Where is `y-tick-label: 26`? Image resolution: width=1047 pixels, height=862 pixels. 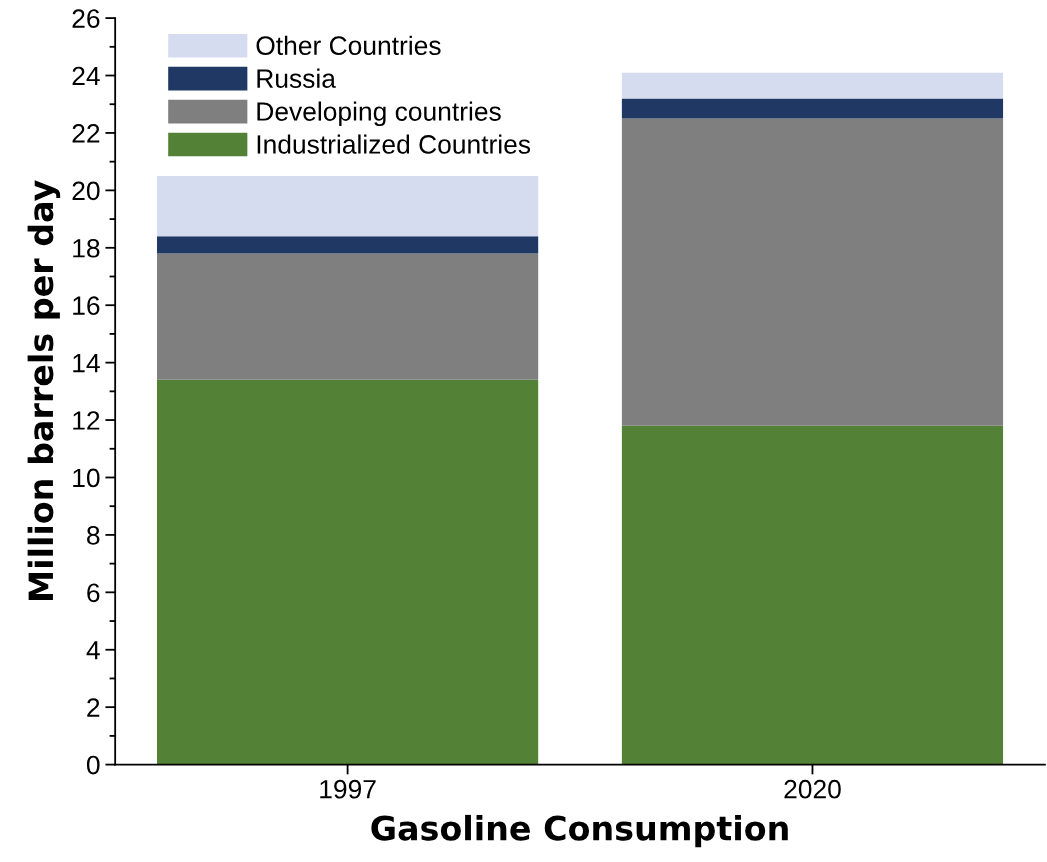 y-tick-label: 26 is located at coordinates (86, 18).